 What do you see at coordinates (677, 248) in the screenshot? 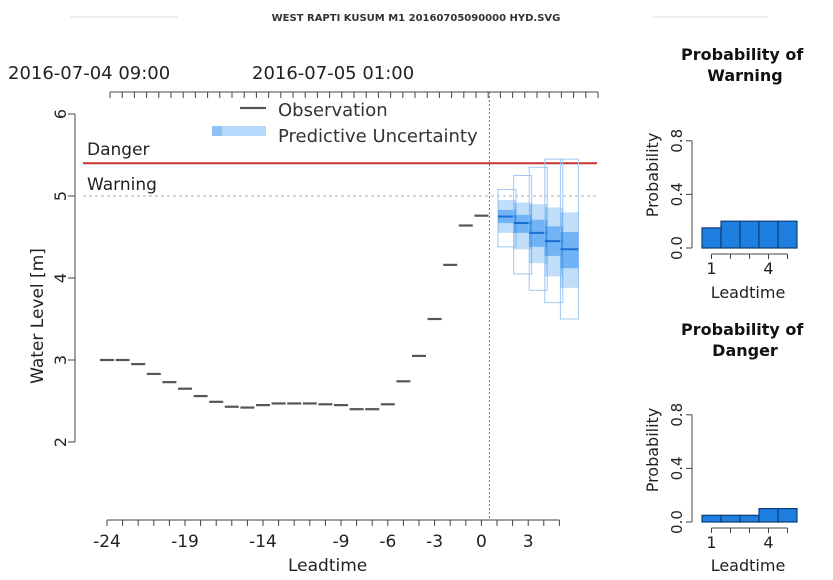
I see `warning-panel-y-tick-label: 0.0` at bounding box center [677, 248].